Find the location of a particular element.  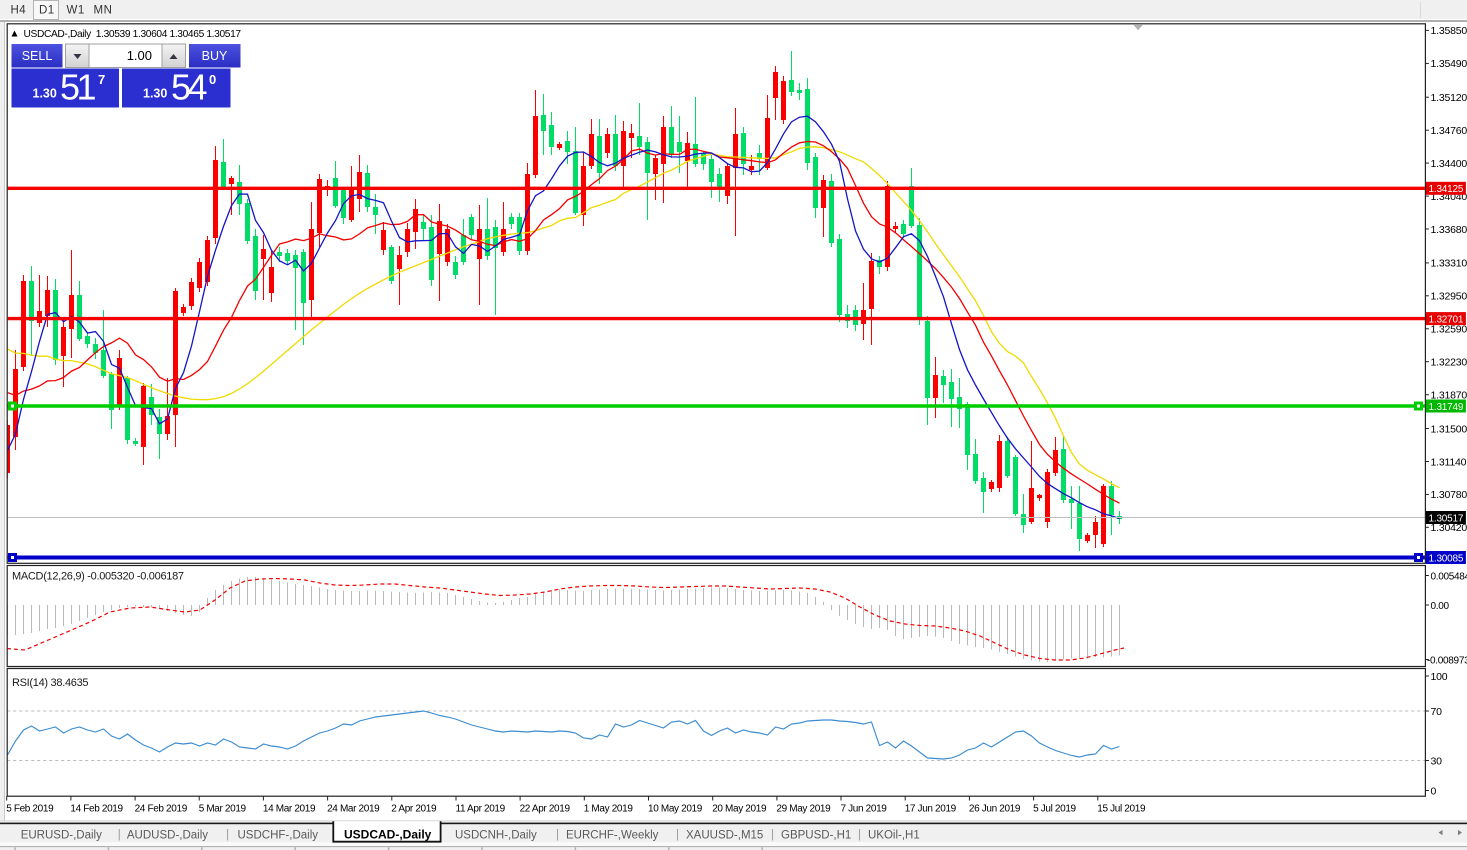

svg-text: 1.35120 is located at coordinates (1449, 98).